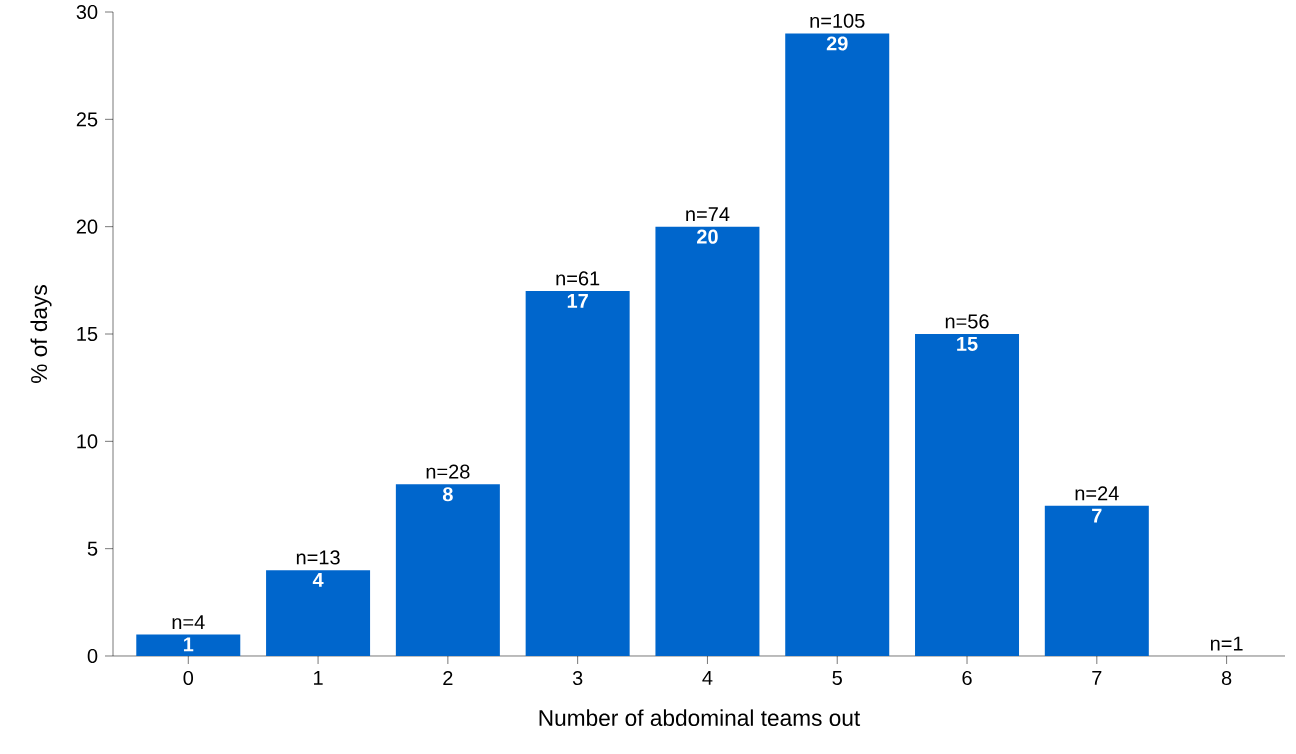 This screenshot has width=1296, height=754. Describe the element at coordinates (92, 656) in the screenshot. I see `y-tick-label: 0` at that location.